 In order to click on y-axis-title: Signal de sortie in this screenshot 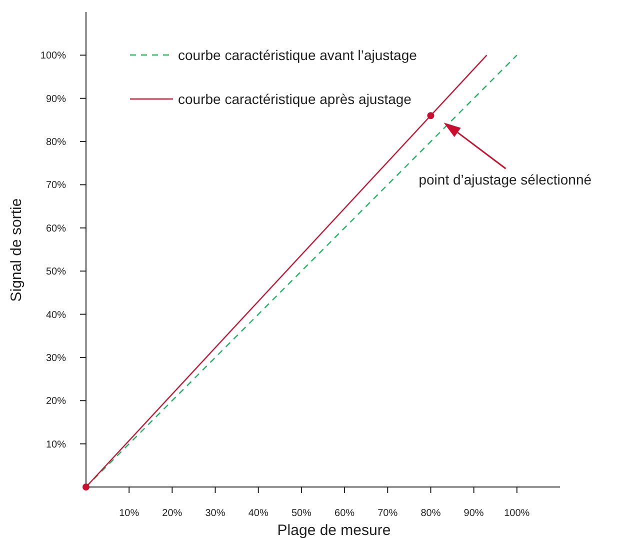, I will do `click(16, 250)`.